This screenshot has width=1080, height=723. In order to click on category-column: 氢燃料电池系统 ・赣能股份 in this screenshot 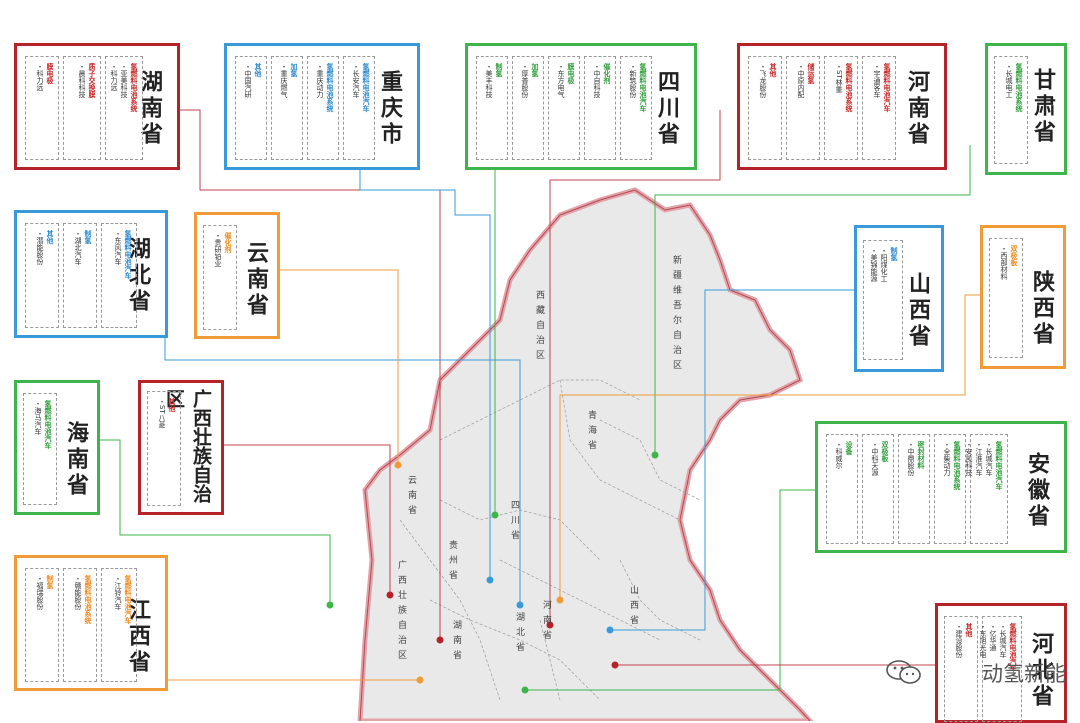, I will do `click(80, 625)`.